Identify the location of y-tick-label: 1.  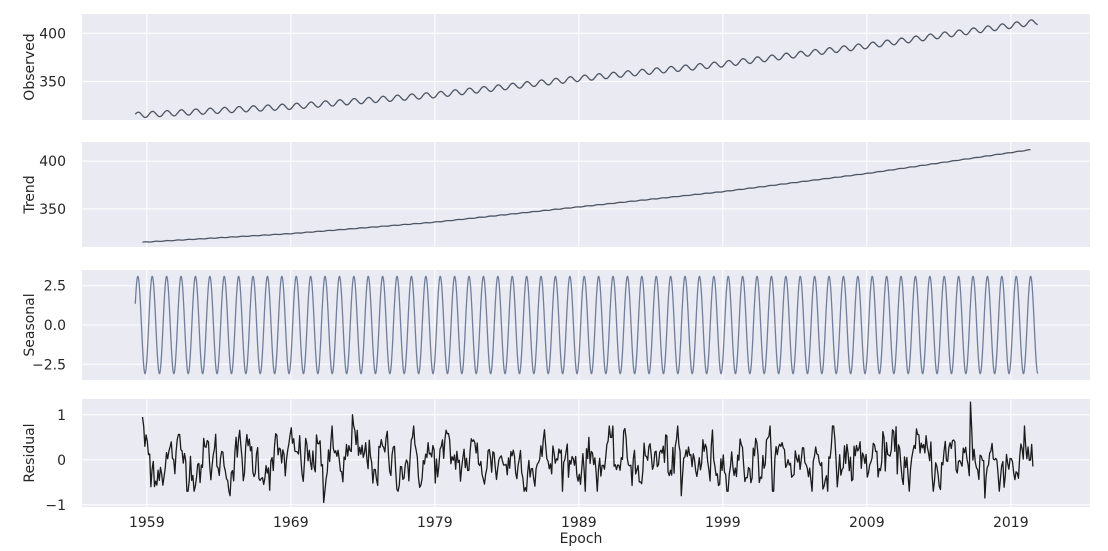
(61, 416).